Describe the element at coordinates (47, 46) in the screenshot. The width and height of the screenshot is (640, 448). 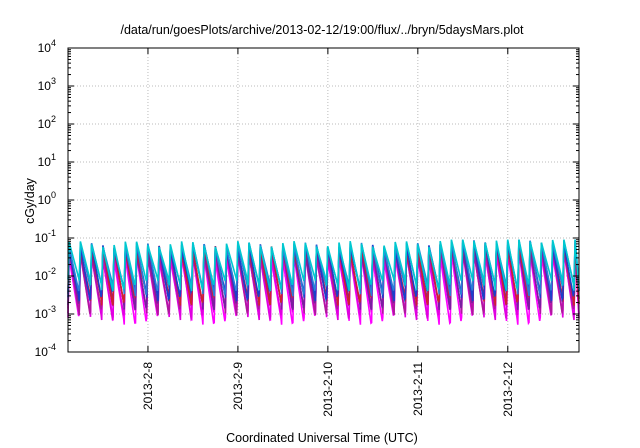
I see `y-tick-label: 10⁴` at that location.